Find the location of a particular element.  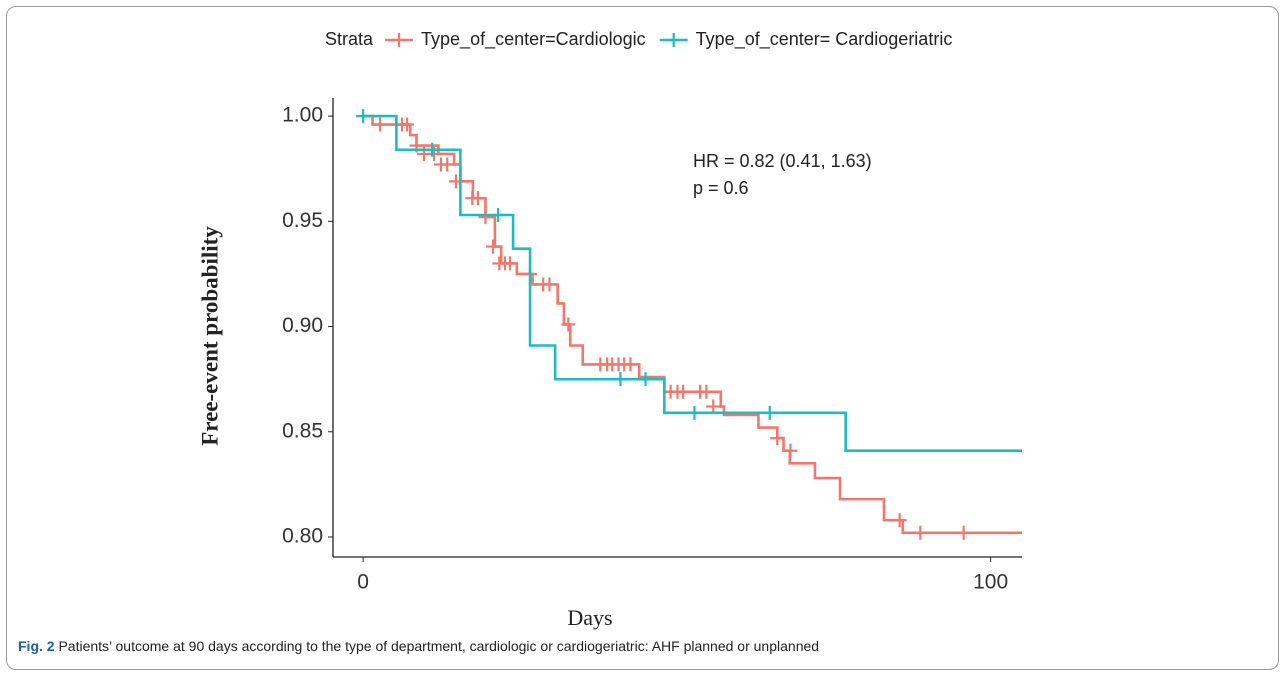

caption-label: Fig. 2 is located at coordinates (36, 646).